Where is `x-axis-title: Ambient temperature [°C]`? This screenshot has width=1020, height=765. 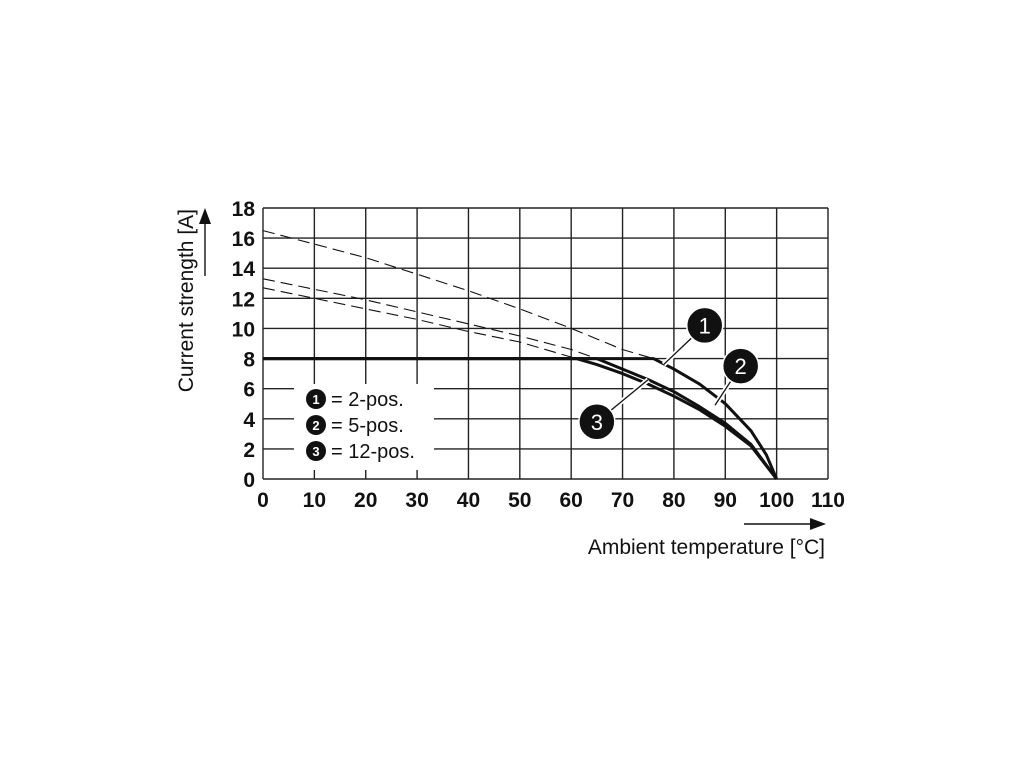
x-axis-title: Ambient temperature [°C] is located at coordinates (706, 547).